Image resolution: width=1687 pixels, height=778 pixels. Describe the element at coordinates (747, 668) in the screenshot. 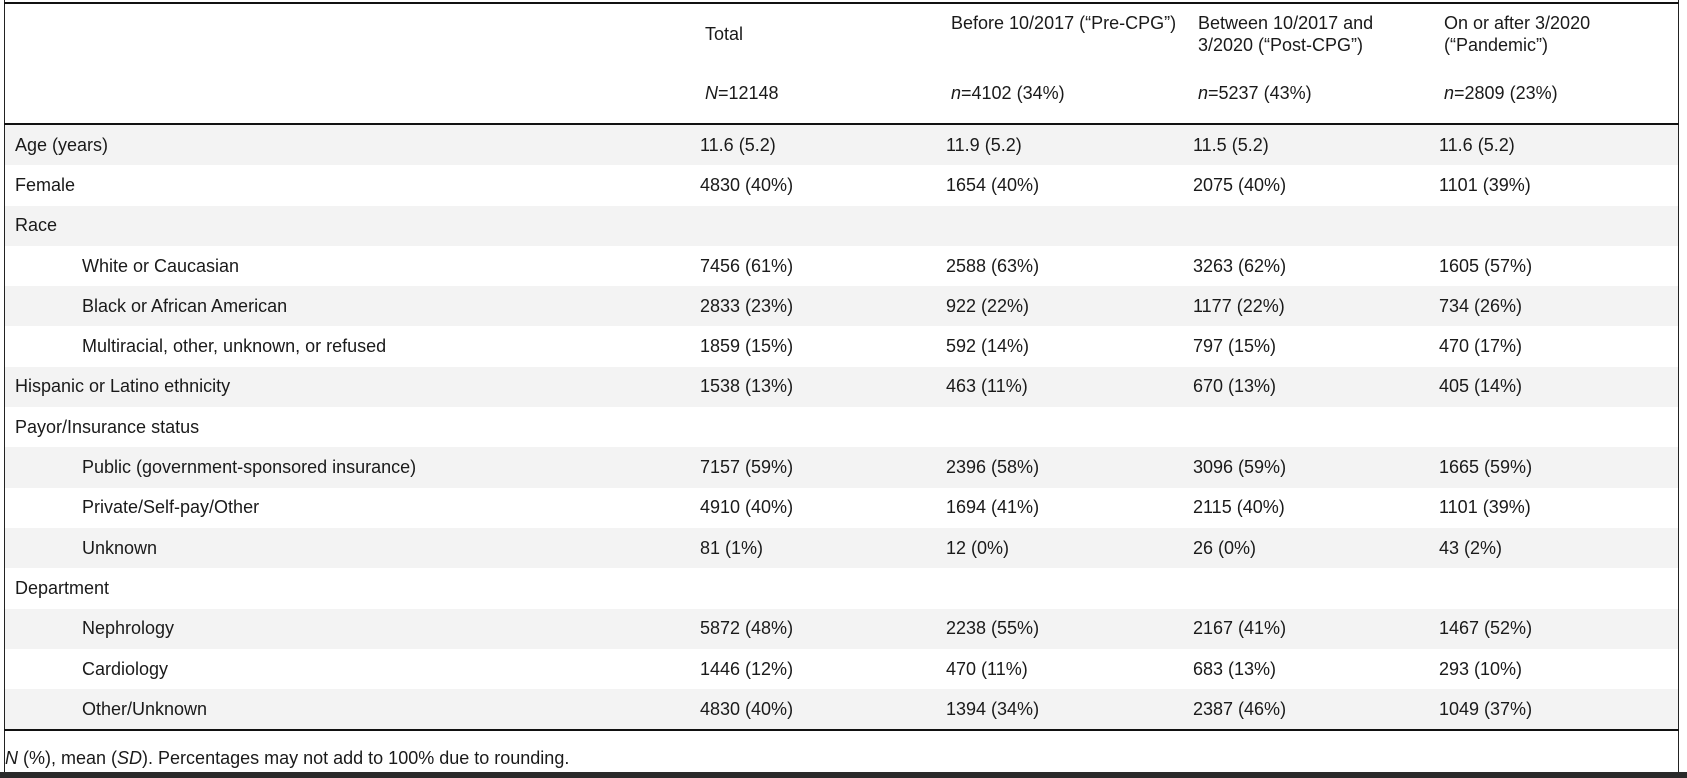

I see `cell-total: 1446 (12%)` at that location.